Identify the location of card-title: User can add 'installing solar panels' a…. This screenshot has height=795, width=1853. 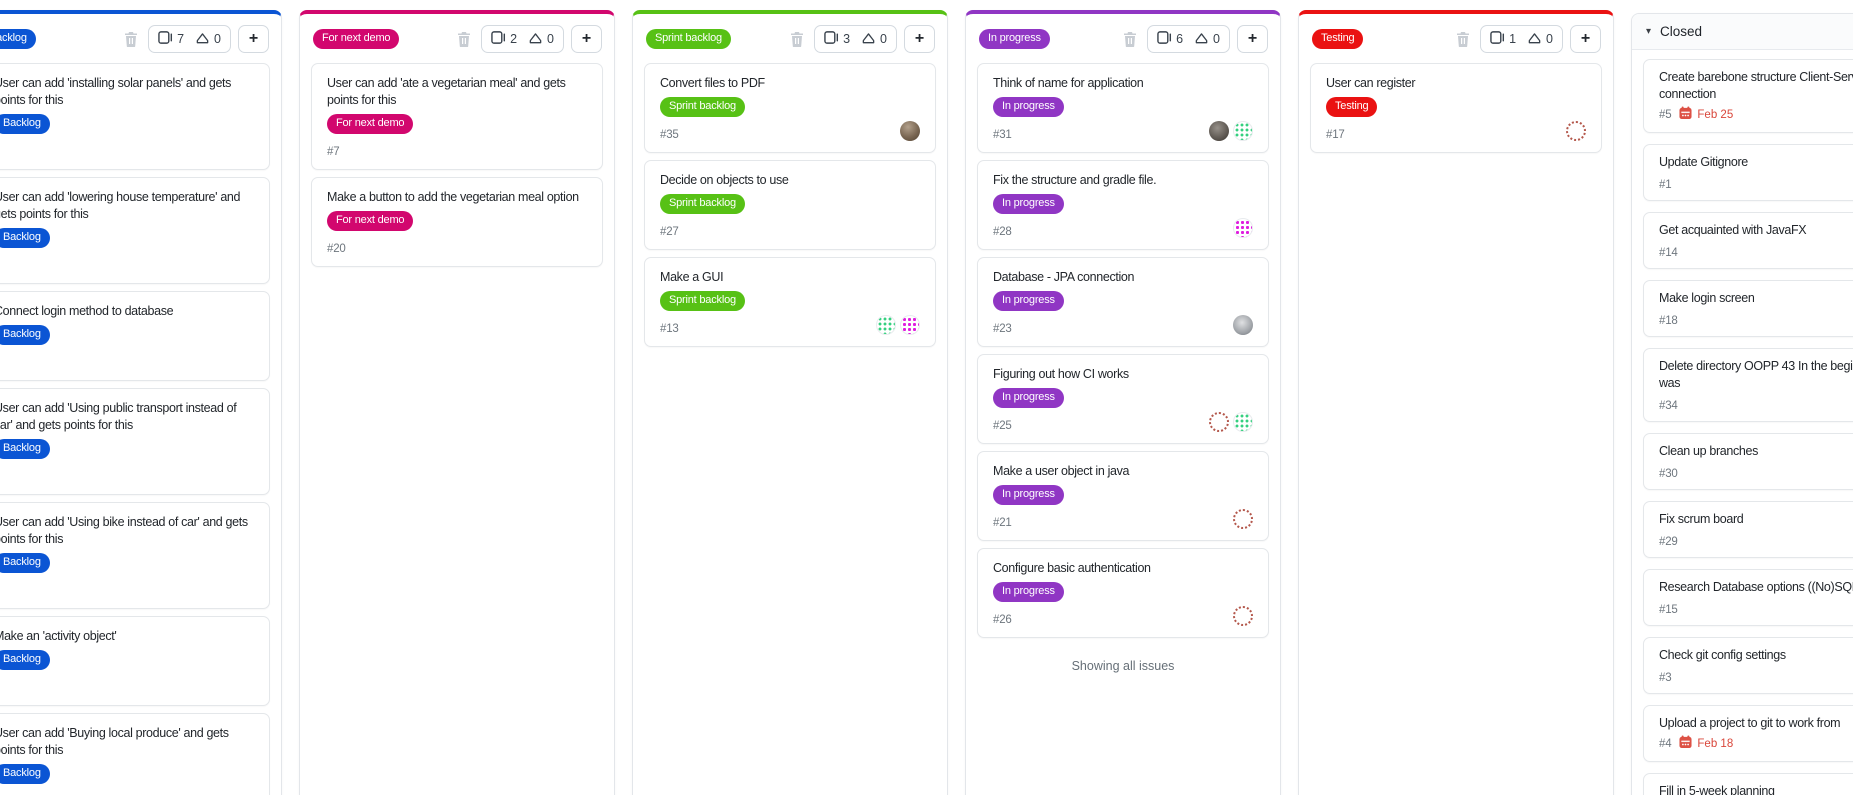
(116, 91).